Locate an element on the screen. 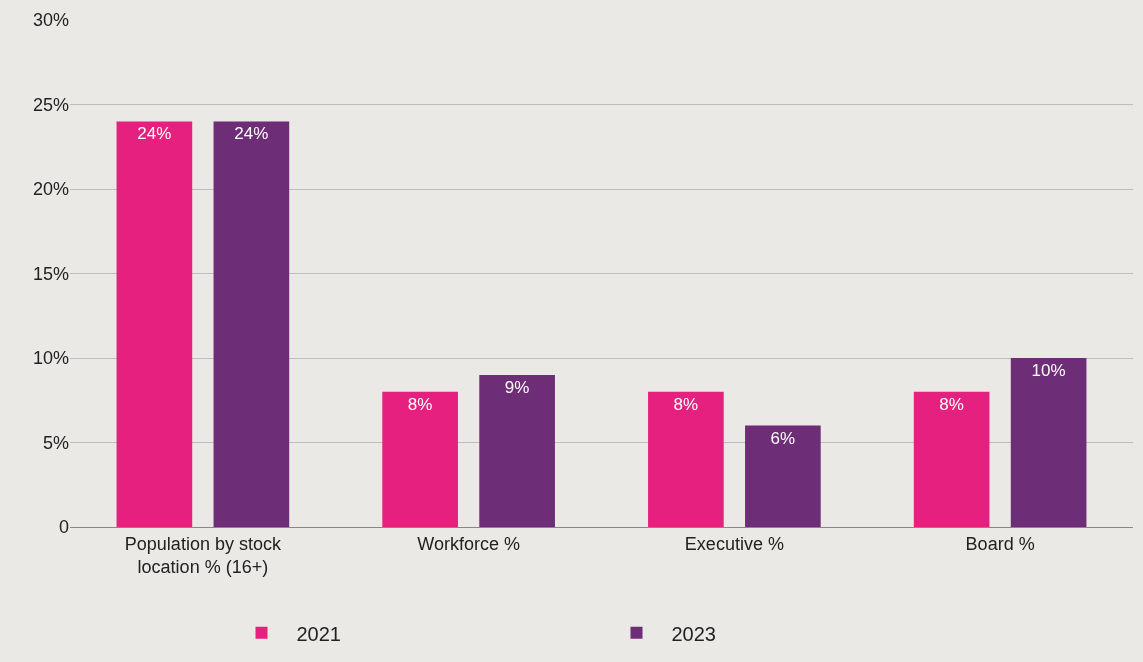 The height and width of the screenshot is (662, 1143). data-label: 6% is located at coordinates (783, 438).